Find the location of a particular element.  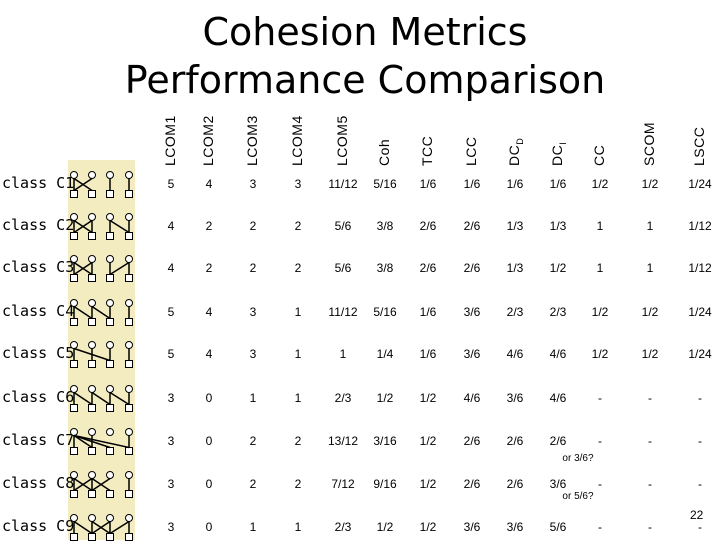

page-number: 22 is located at coordinates (697, 515).